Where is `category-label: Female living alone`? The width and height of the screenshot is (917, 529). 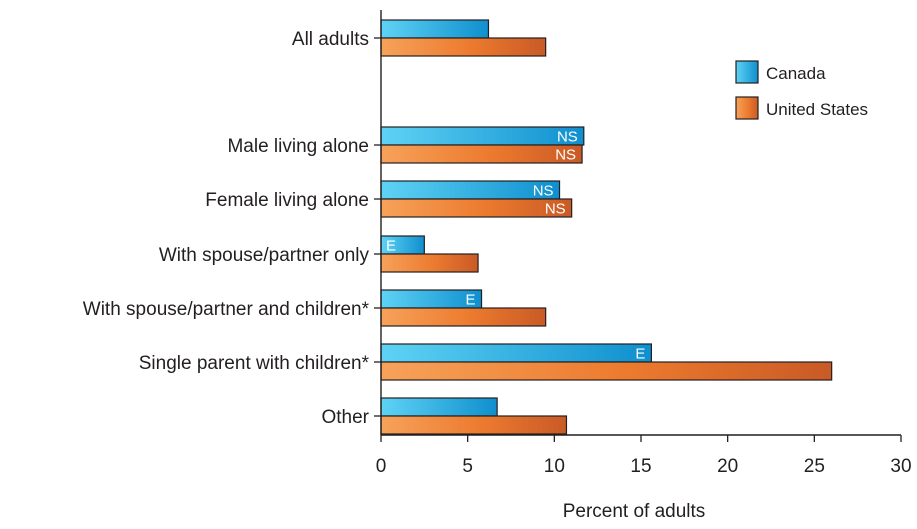 category-label: Female living alone is located at coordinates (287, 200).